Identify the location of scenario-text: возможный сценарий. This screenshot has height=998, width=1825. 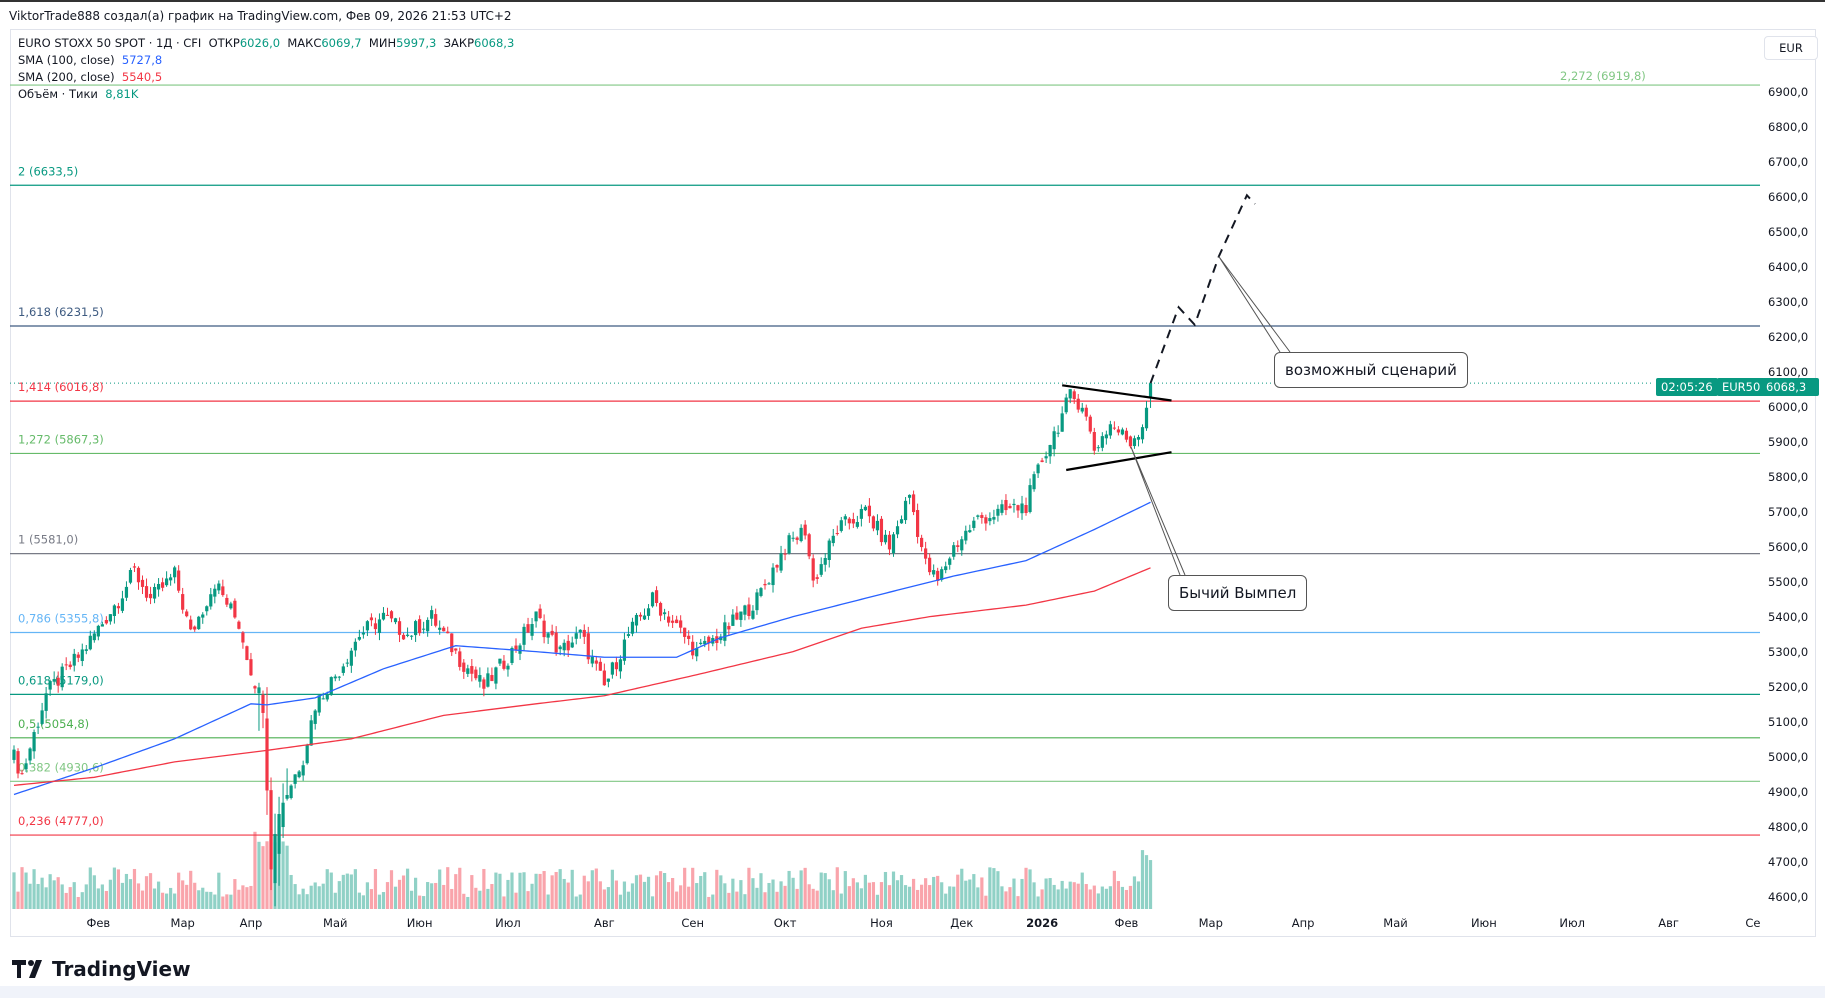
(1371, 370).